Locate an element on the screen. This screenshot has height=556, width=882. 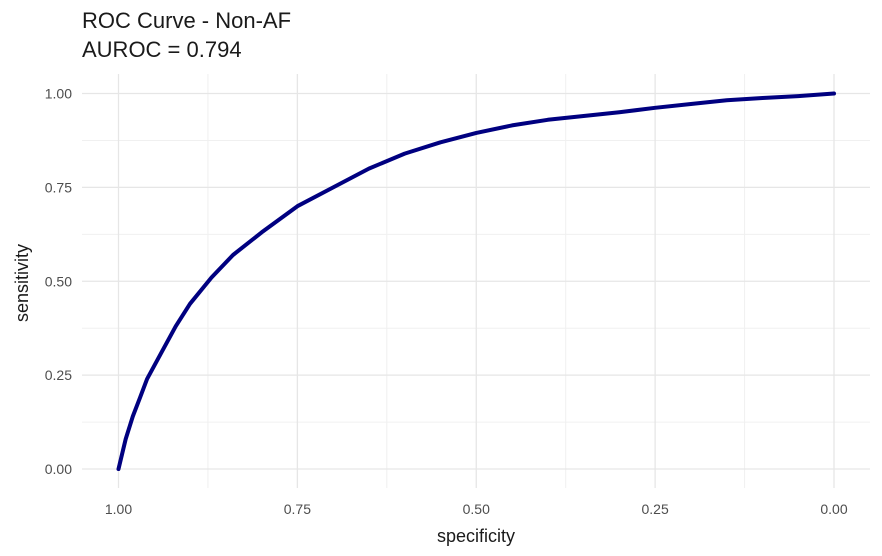
chart-subtitle: AUROC = 0.794 is located at coordinates (162, 49).